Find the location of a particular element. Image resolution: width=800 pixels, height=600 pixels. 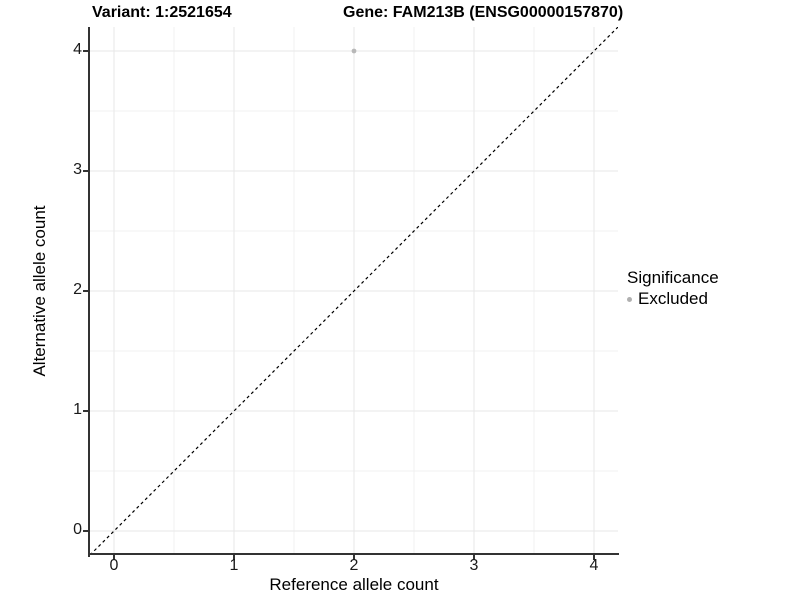

legend-title: Significance is located at coordinates (673, 277).